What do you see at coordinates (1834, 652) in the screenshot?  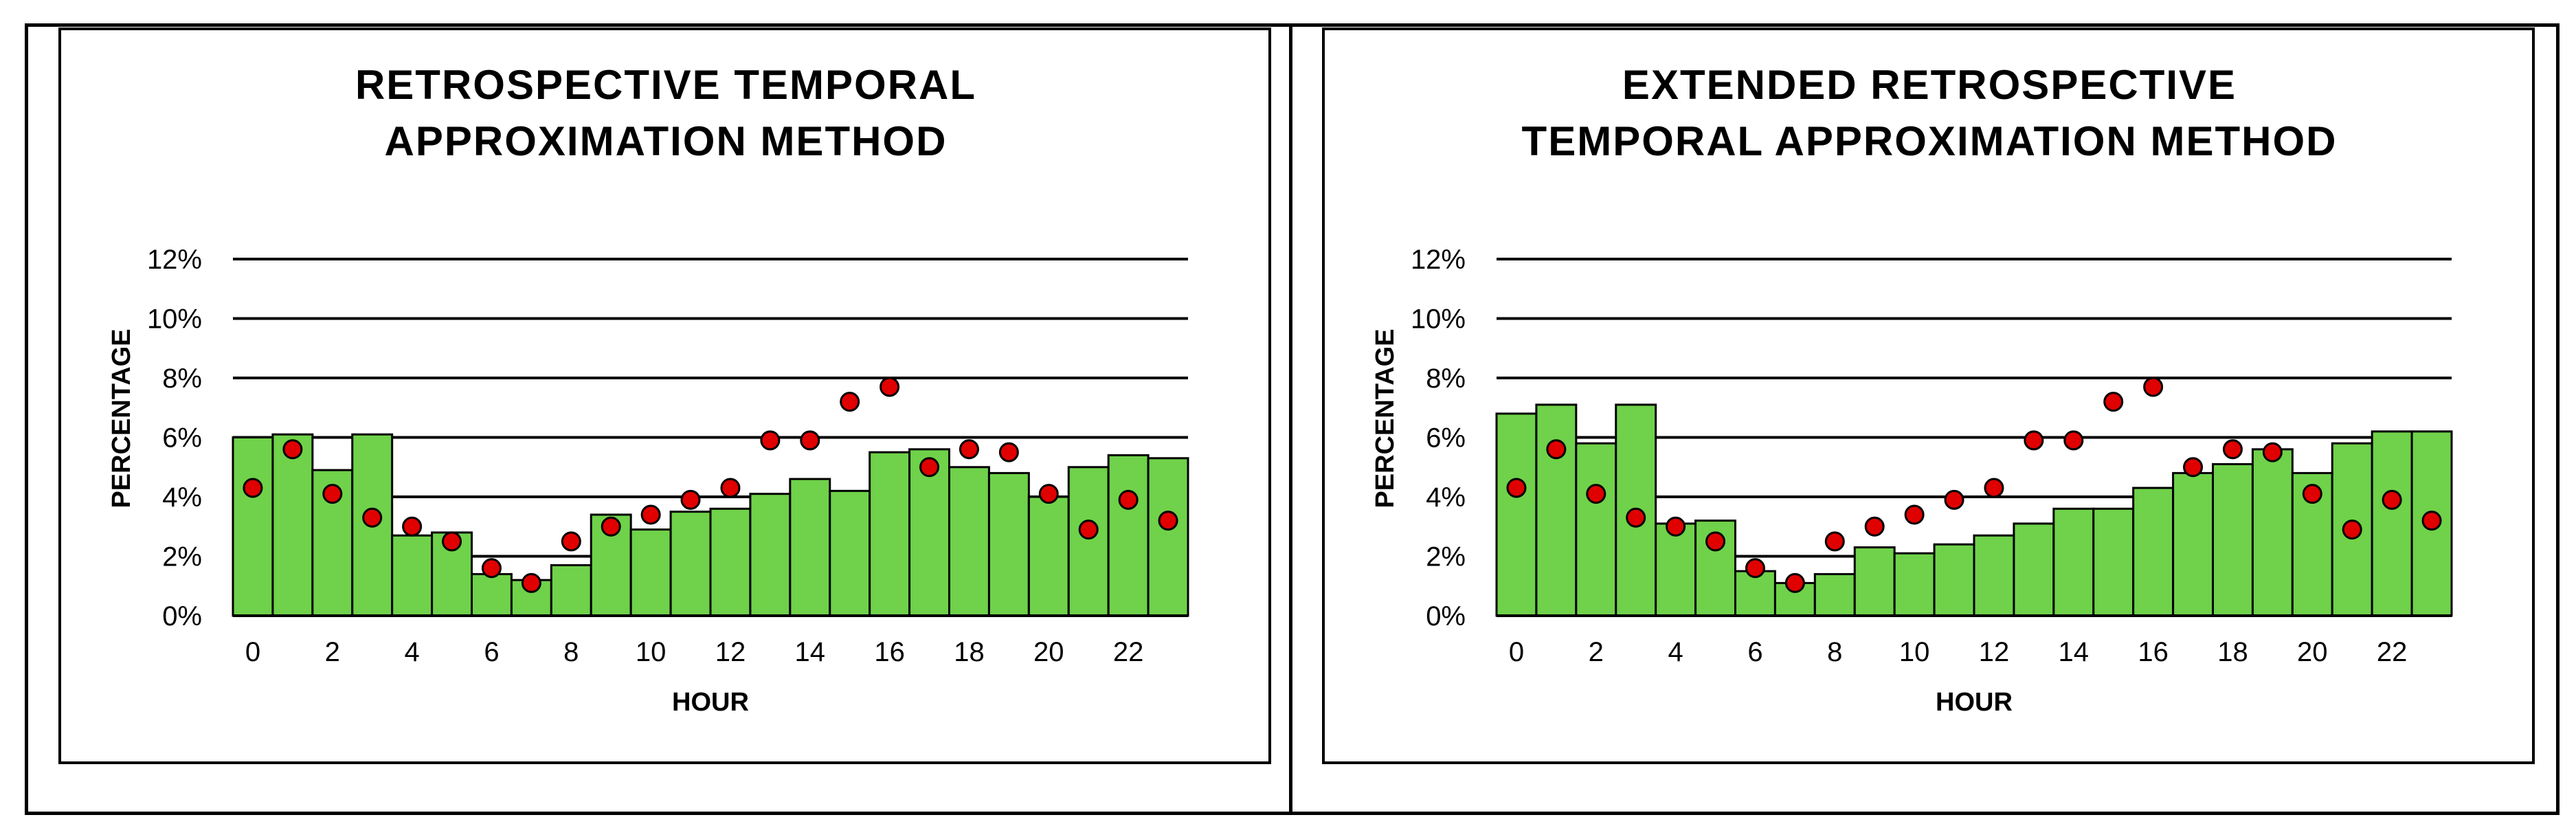 I see `x-tick-label: 8` at bounding box center [1834, 652].